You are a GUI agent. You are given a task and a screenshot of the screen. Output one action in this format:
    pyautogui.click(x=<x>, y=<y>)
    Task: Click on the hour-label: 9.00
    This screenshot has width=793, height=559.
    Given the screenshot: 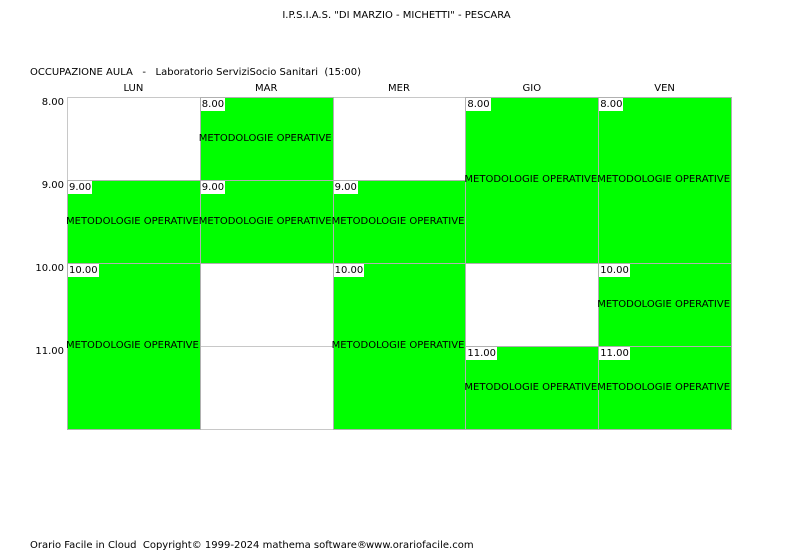 What is the action you would take?
    pyautogui.click(x=52, y=185)
    